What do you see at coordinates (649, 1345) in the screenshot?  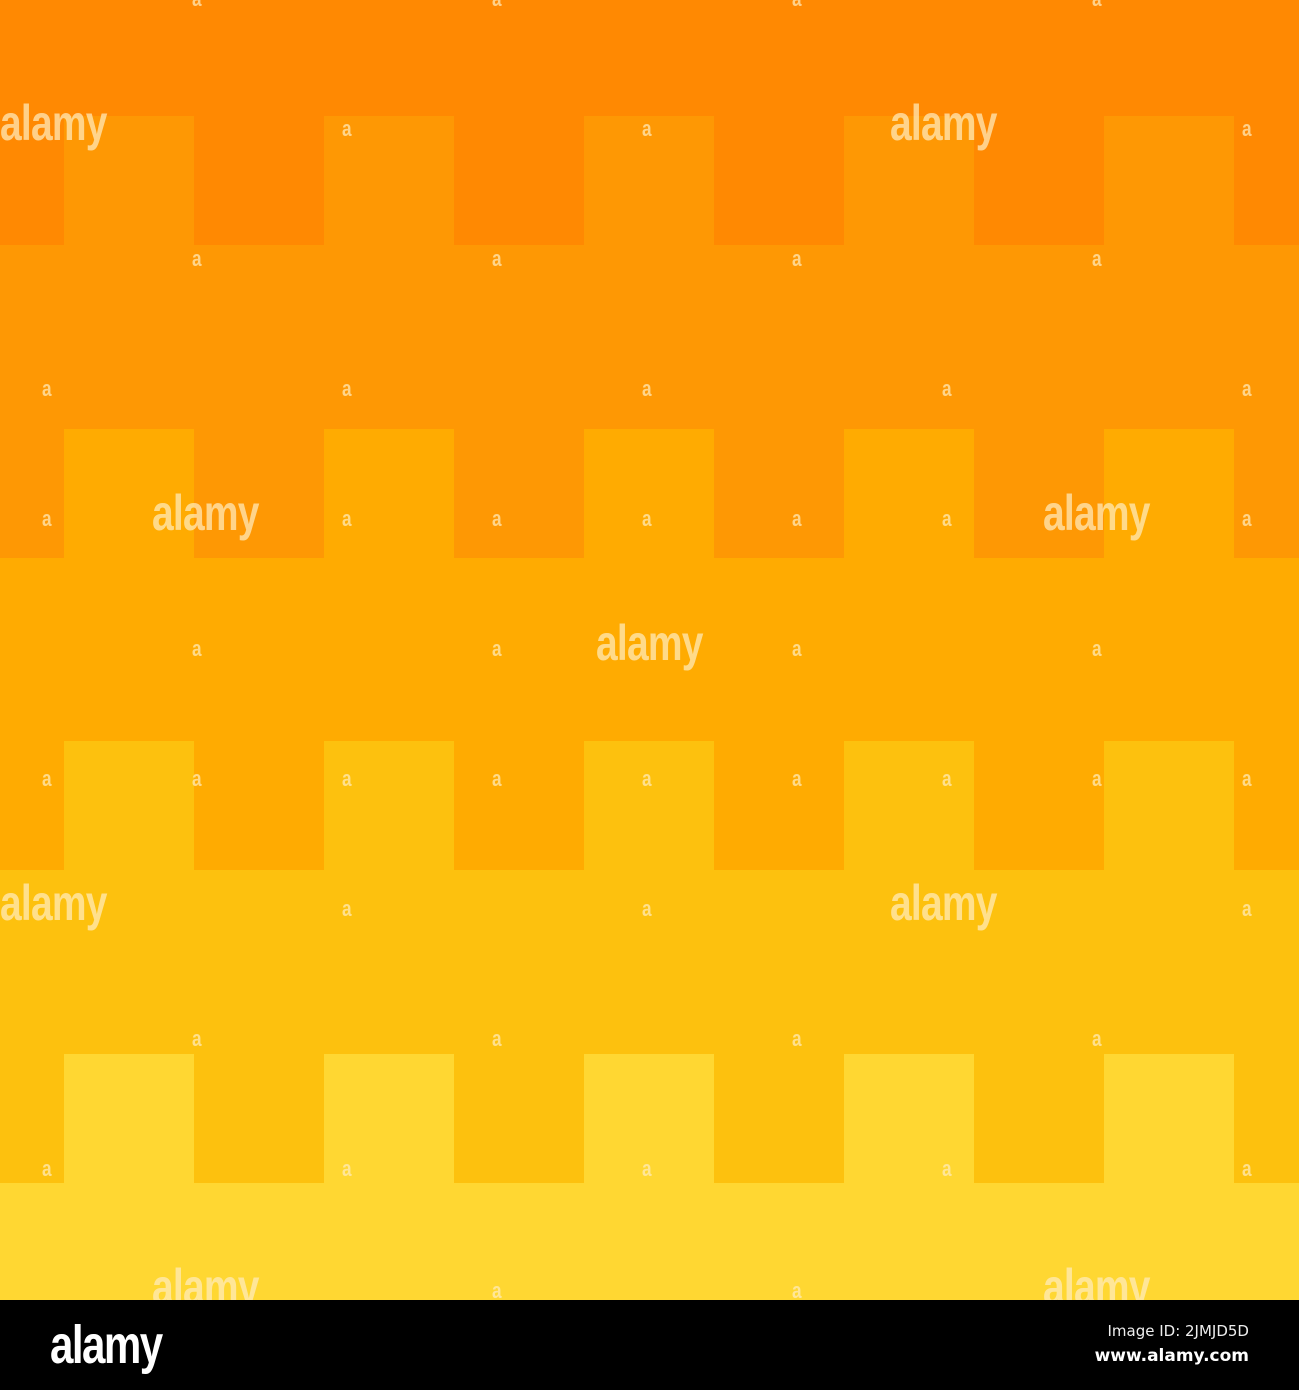 I see `footer-bar: alamy Image ID: 2JMJD5D www.alamy.com` at bounding box center [649, 1345].